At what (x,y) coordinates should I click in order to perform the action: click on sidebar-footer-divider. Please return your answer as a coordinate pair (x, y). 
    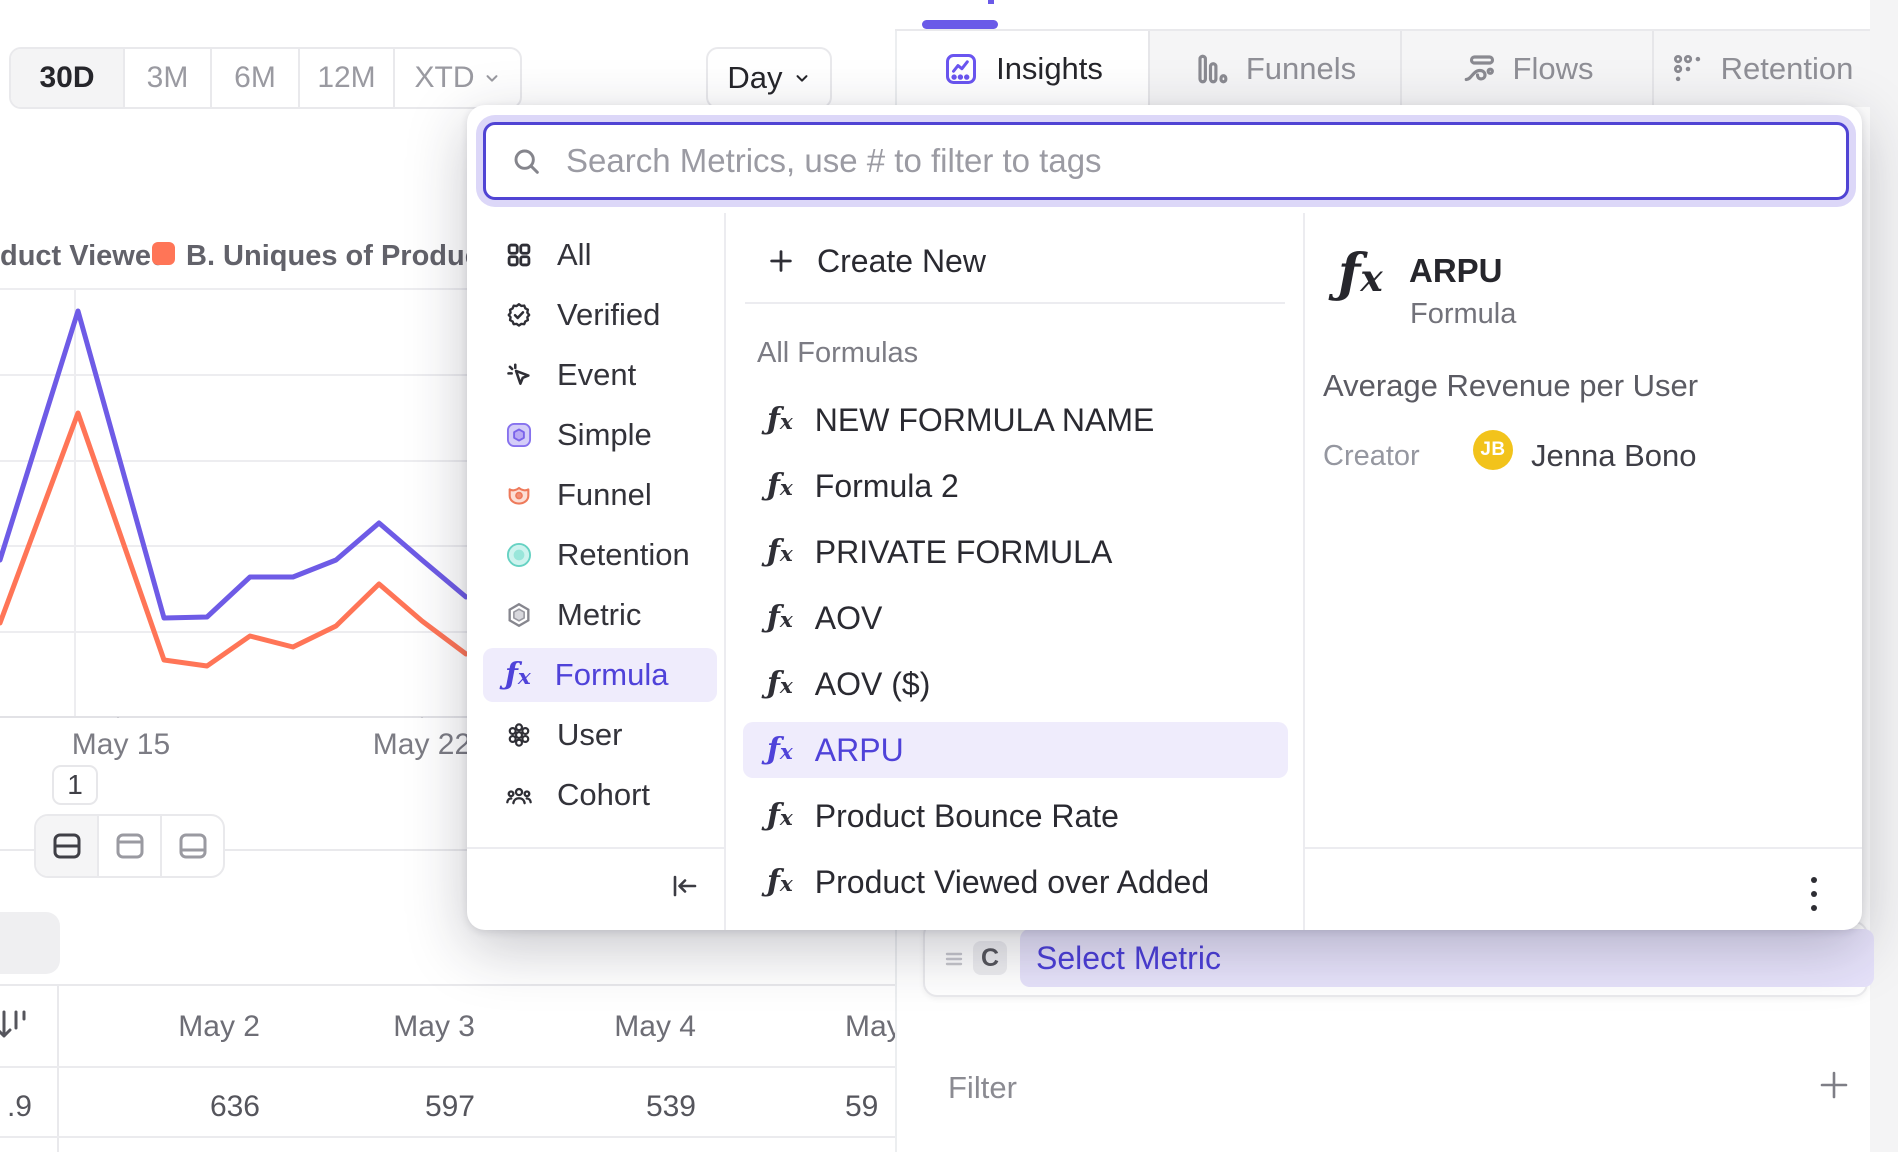
    Looking at the image, I should click on (596, 848).